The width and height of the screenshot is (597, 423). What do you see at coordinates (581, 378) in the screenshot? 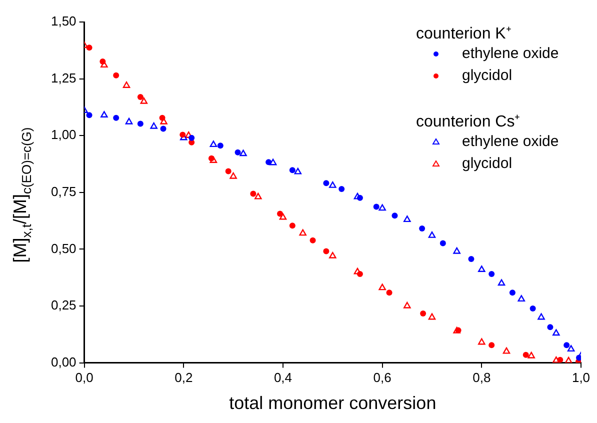
I see `x-tick-label: 1,0` at bounding box center [581, 378].